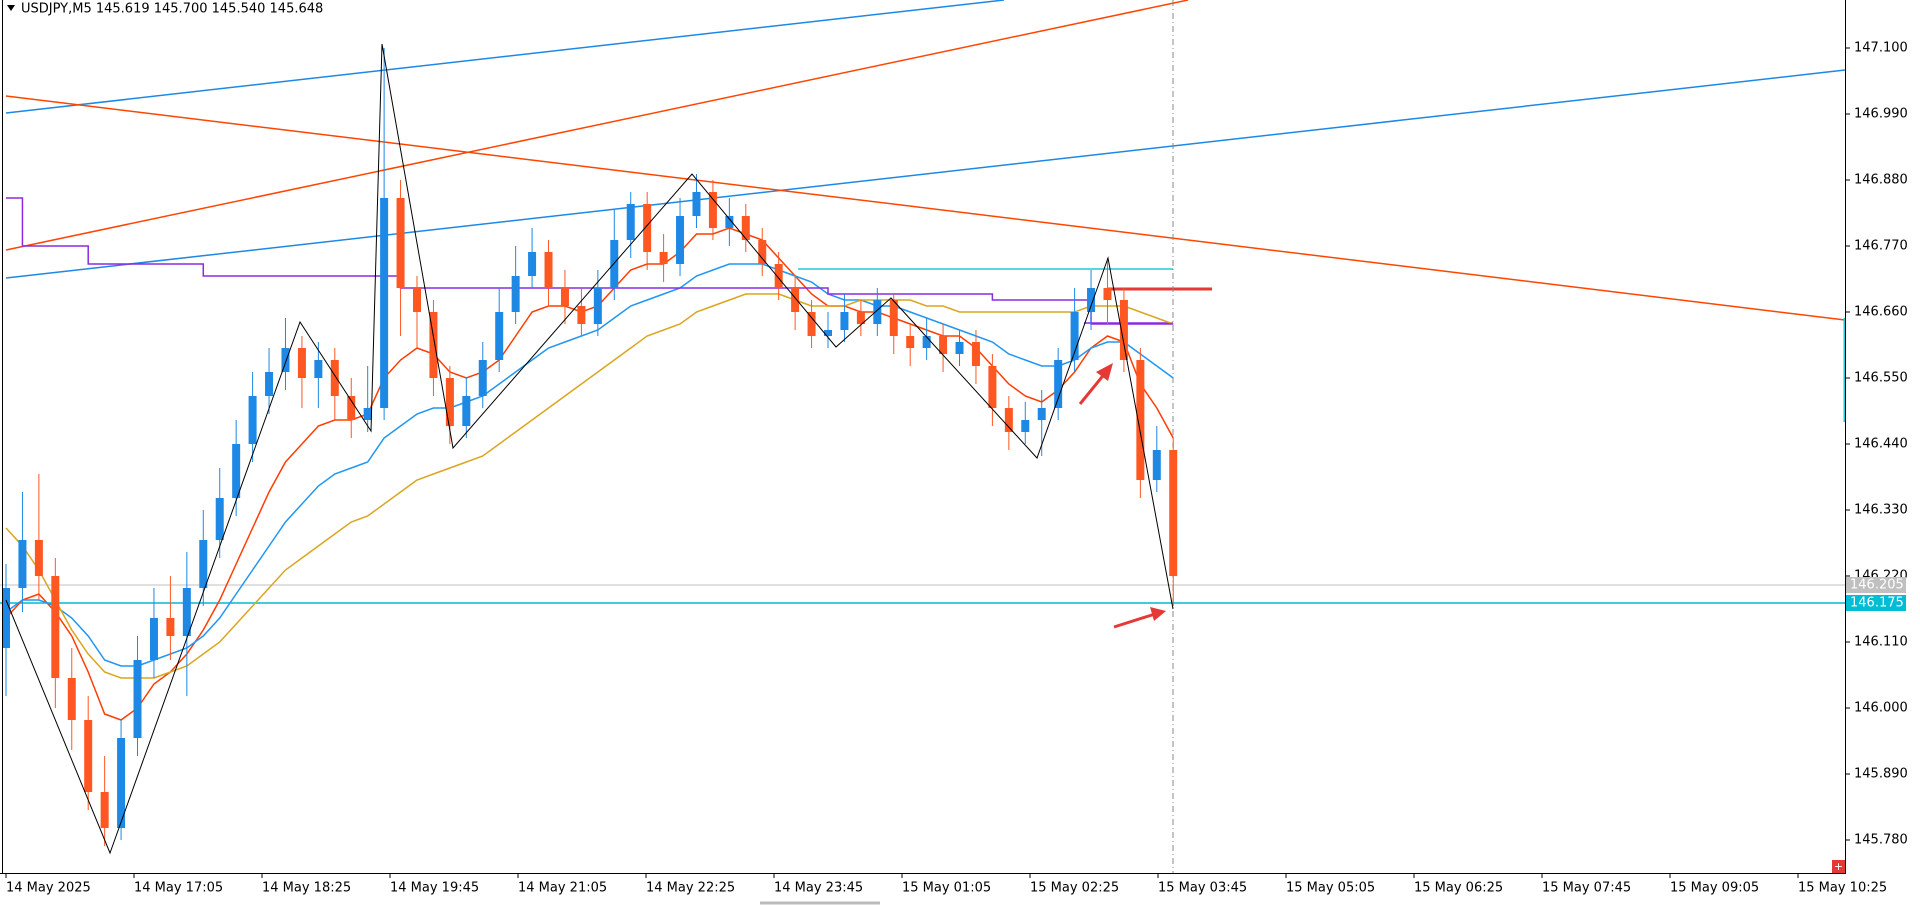 This screenshot has height=905, width=1920. What do you see at coordinates (1881, 708) in the screenshot?
I see `y-tick-label: 146.000` at bounding box center [1881, 708].